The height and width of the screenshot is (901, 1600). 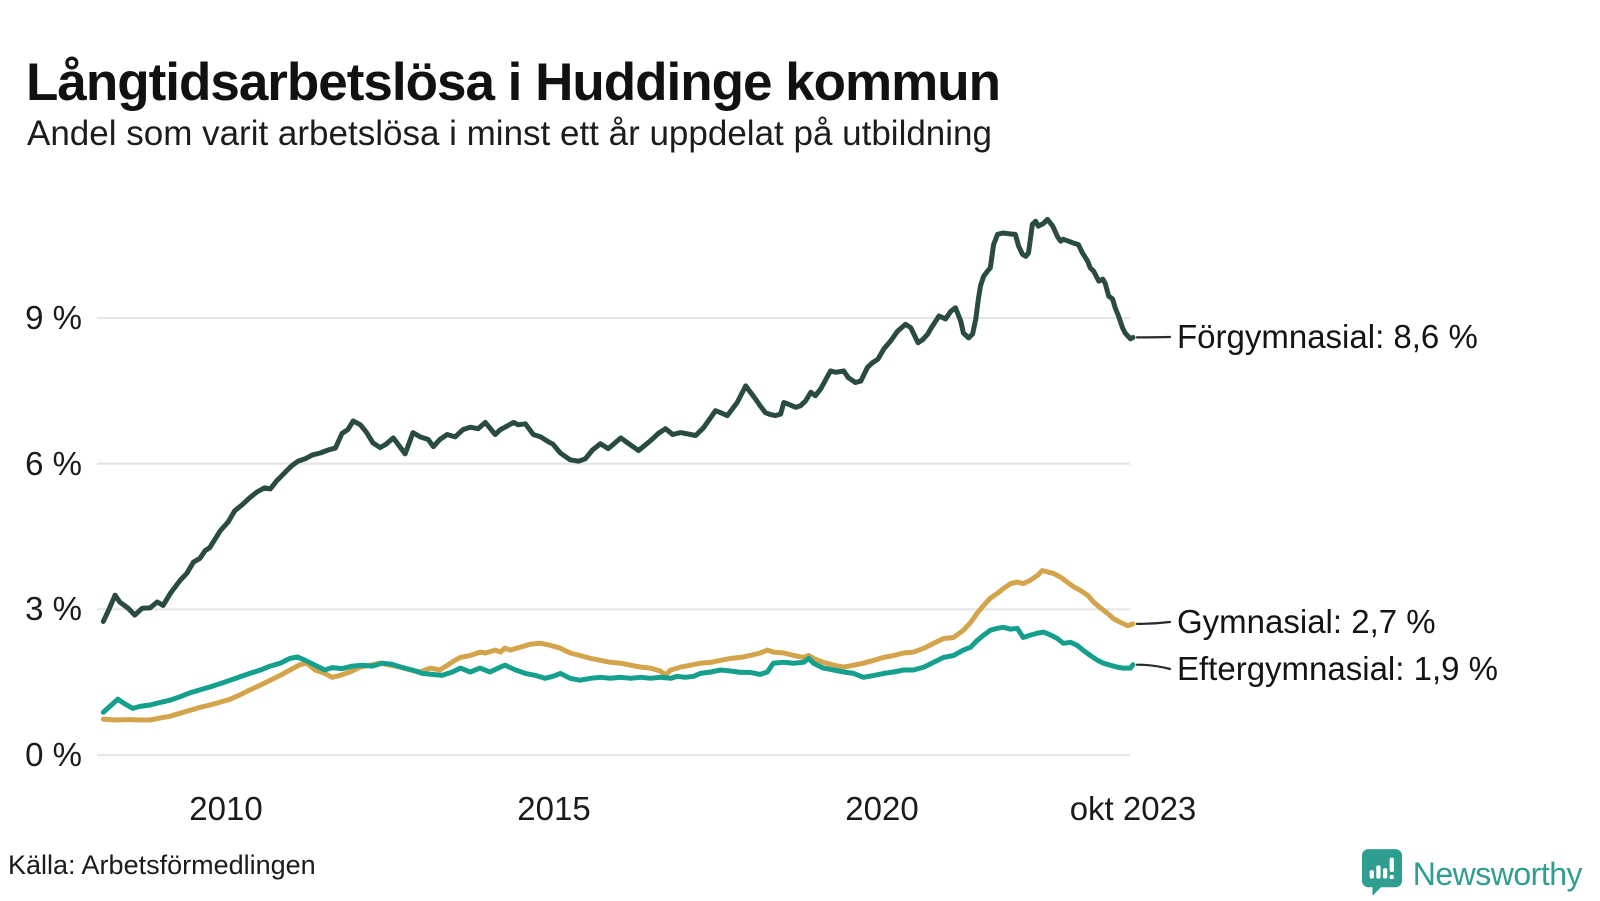 What do you see at coordinates (1153, 667) in the screenshot?
I see `label-connector-eftergymnasial` at bounding box center [1153, 667].